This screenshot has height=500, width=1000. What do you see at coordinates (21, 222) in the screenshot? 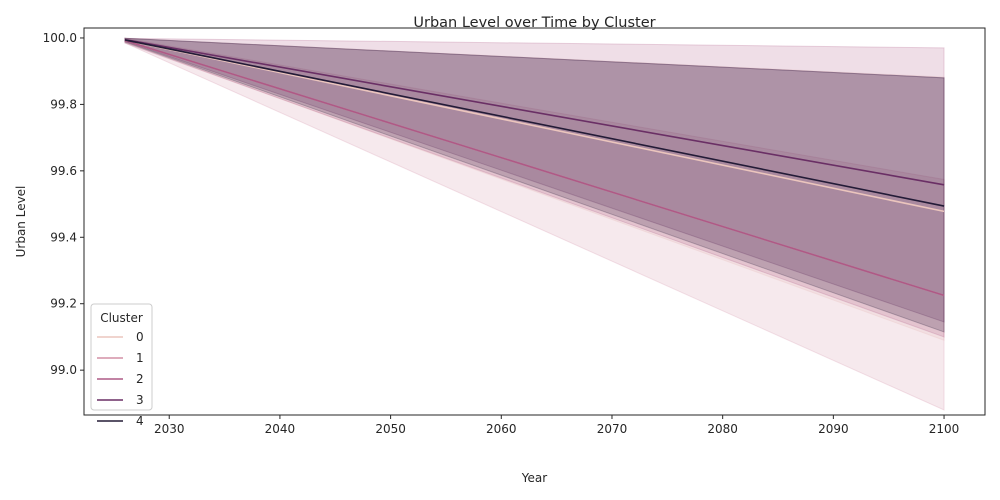
I see `y-axis-title: Urban Level` at bounding box center [21, 222].